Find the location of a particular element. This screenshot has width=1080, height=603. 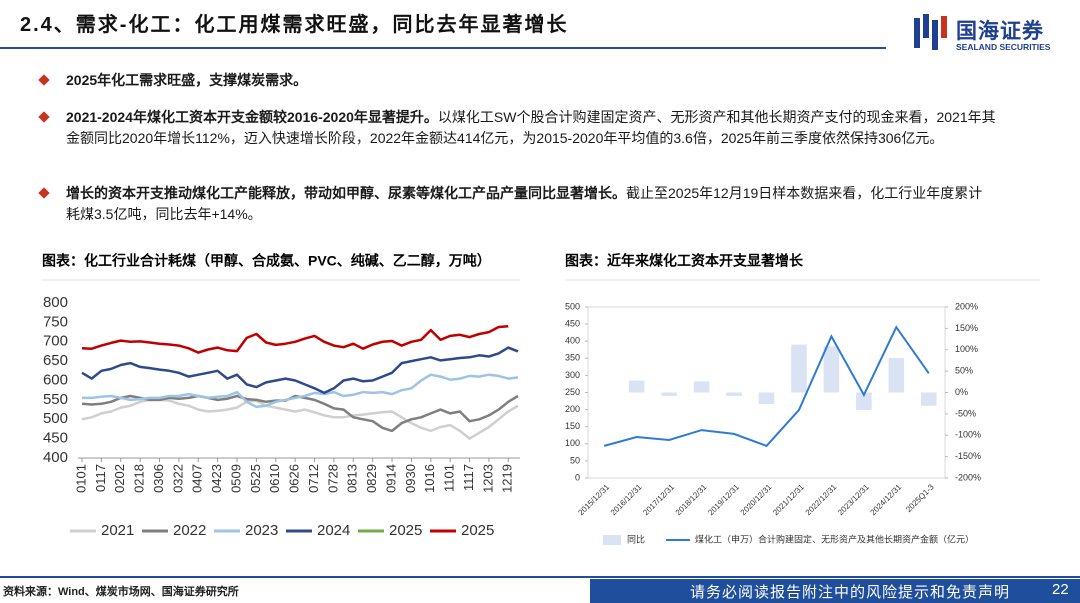

bullet-bold: 2025年化工需求旺盛，支撑煤炭需求。 is located at coordinates (187, 80).